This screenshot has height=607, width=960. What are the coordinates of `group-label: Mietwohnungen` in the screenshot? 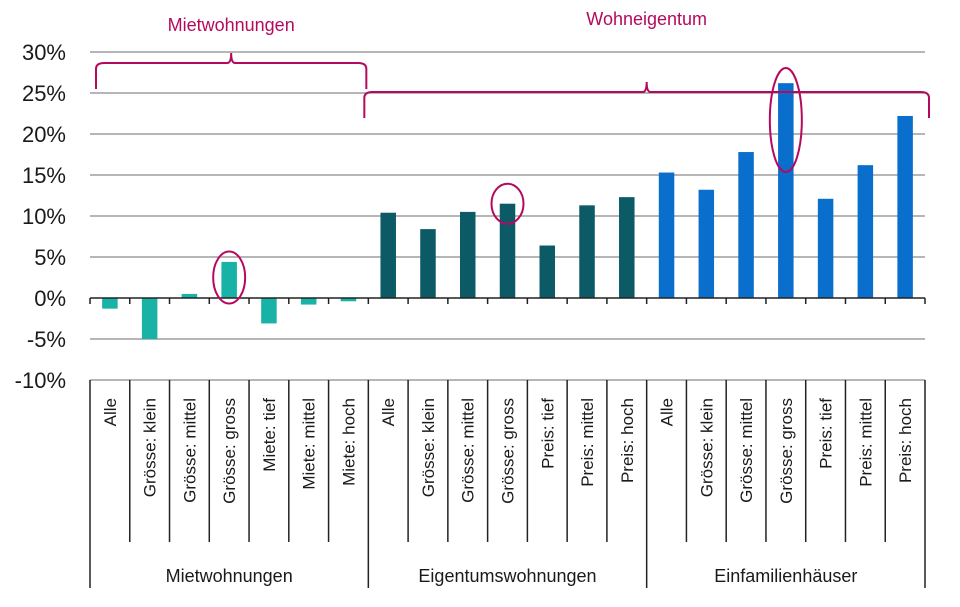 It's located at (229, 576).